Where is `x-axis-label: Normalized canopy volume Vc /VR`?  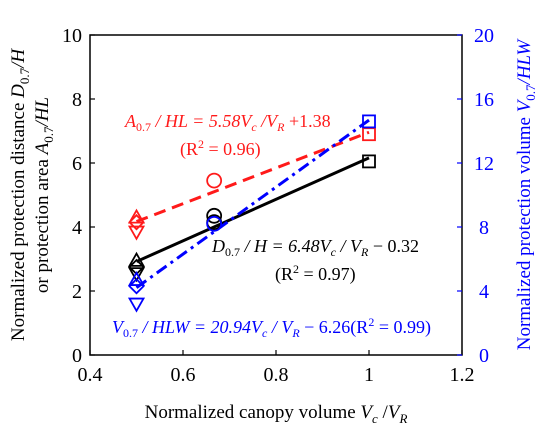
x-axis-label: Normalized canopy volume Vc /VR is located at coordinates (276, 414).